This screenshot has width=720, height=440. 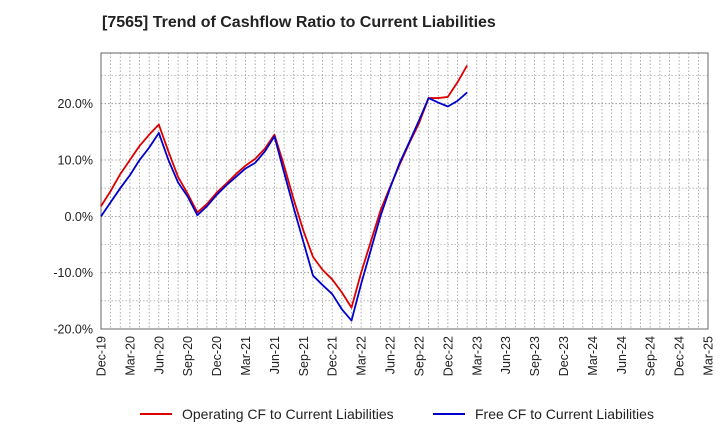 I want to click on x-tick-label: Sep-22, so click(x=419, y=356).